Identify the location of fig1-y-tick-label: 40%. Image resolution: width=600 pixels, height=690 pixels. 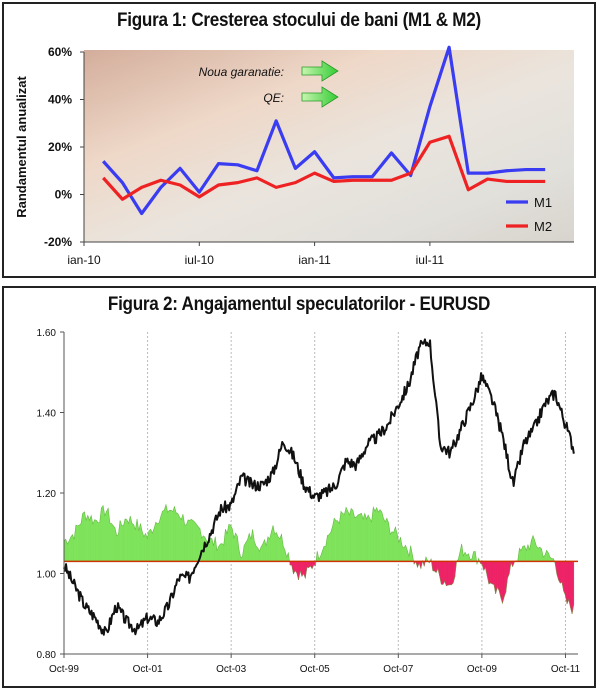
(60, 100).